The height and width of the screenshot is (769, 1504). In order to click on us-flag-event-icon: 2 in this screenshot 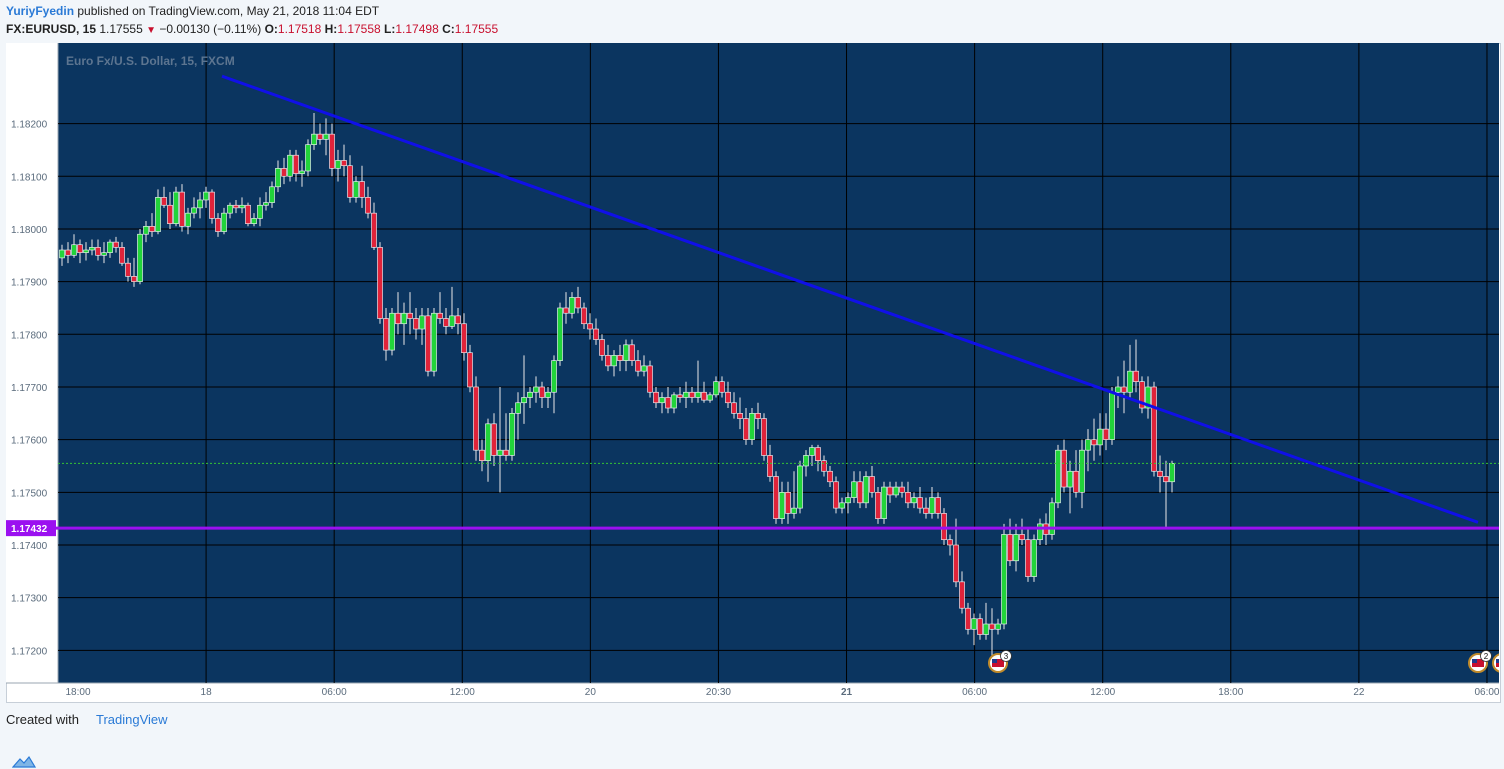, I will do `click(1480, 661)`.